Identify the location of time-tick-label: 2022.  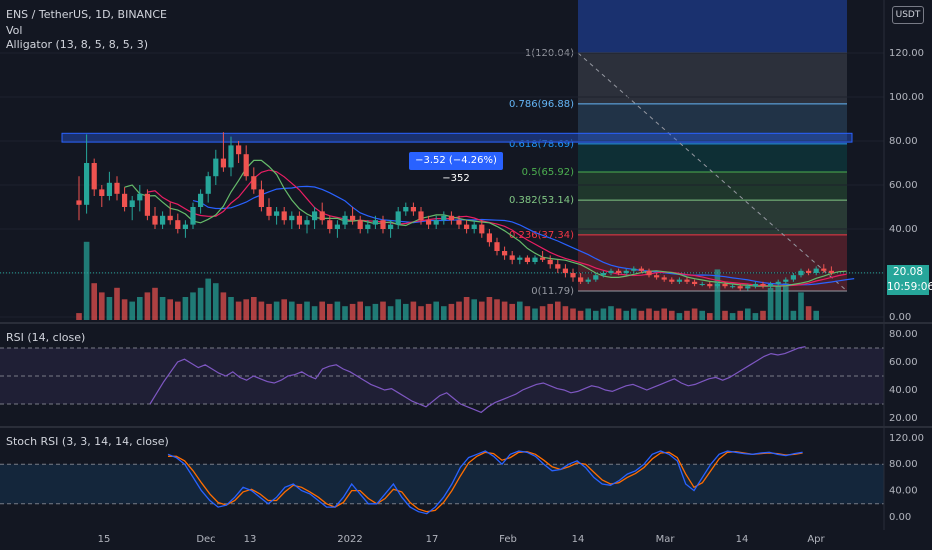
(349, 539).